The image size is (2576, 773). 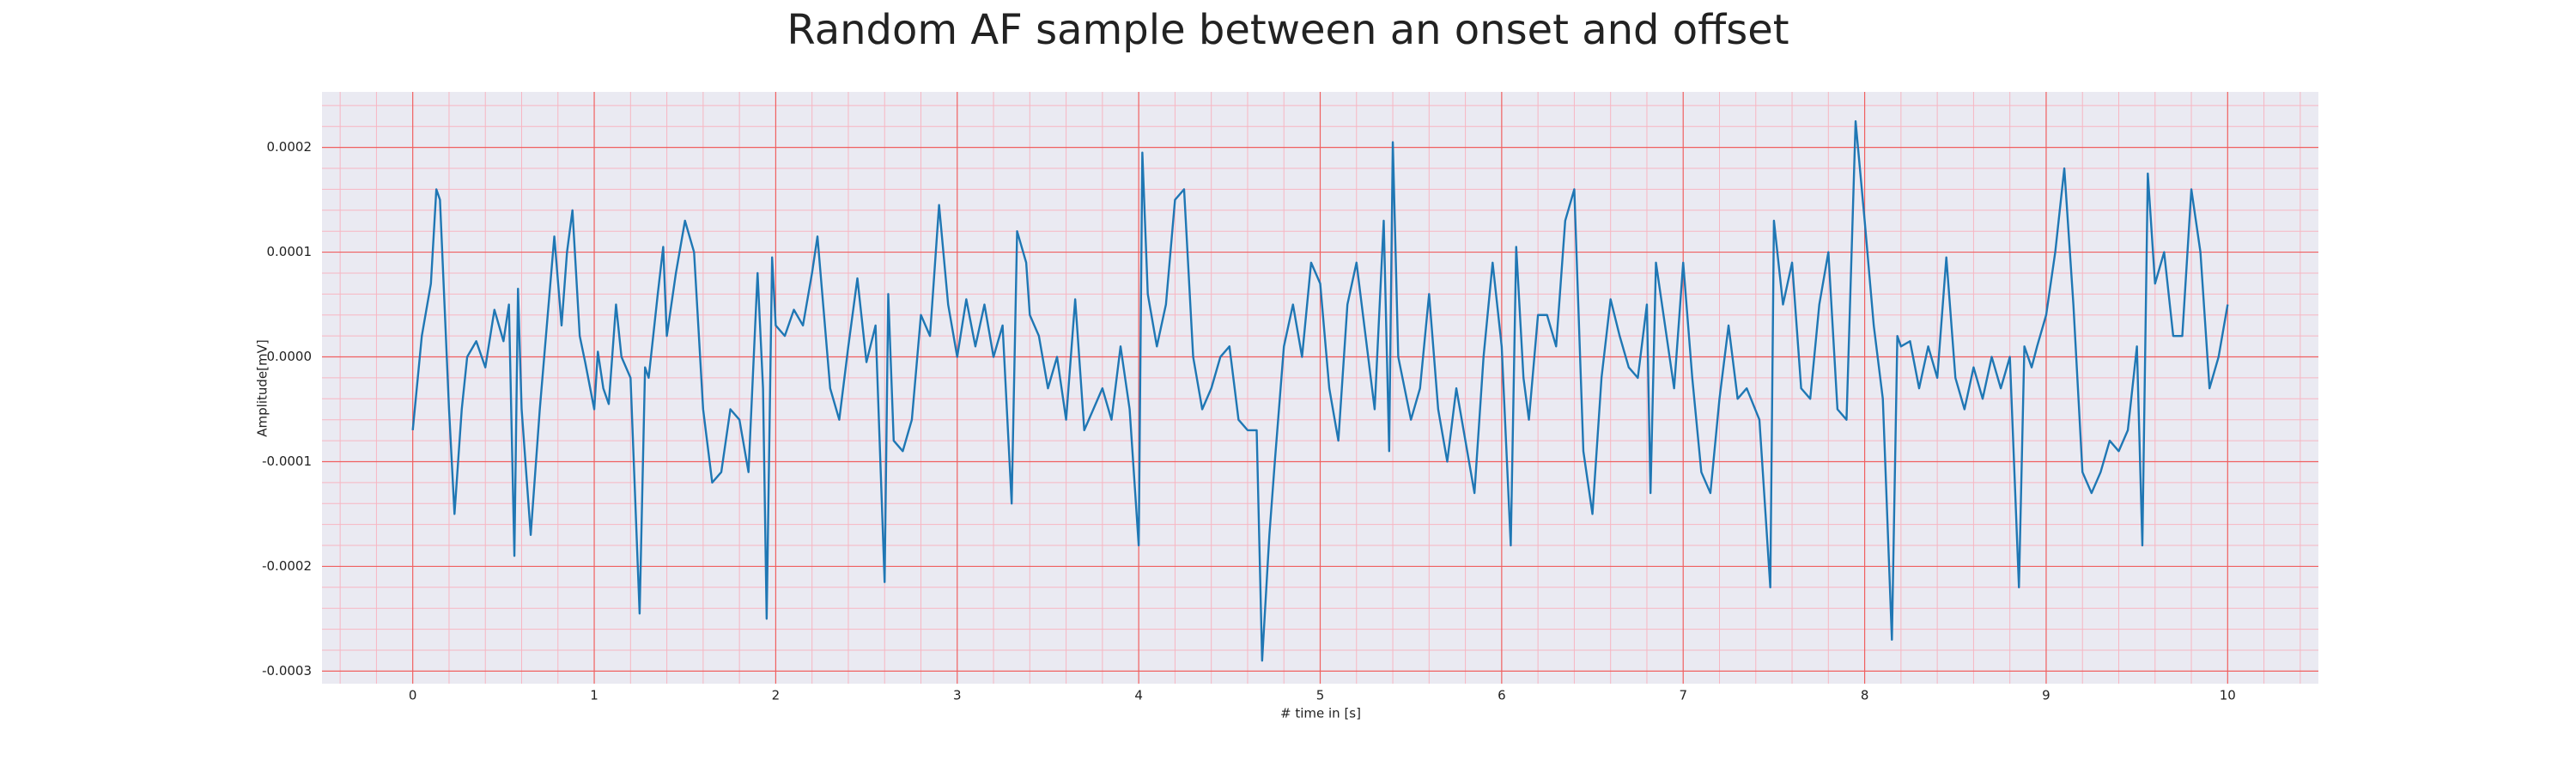 I want to click on x-tick-label: 9, so click(x=2046, y=695).